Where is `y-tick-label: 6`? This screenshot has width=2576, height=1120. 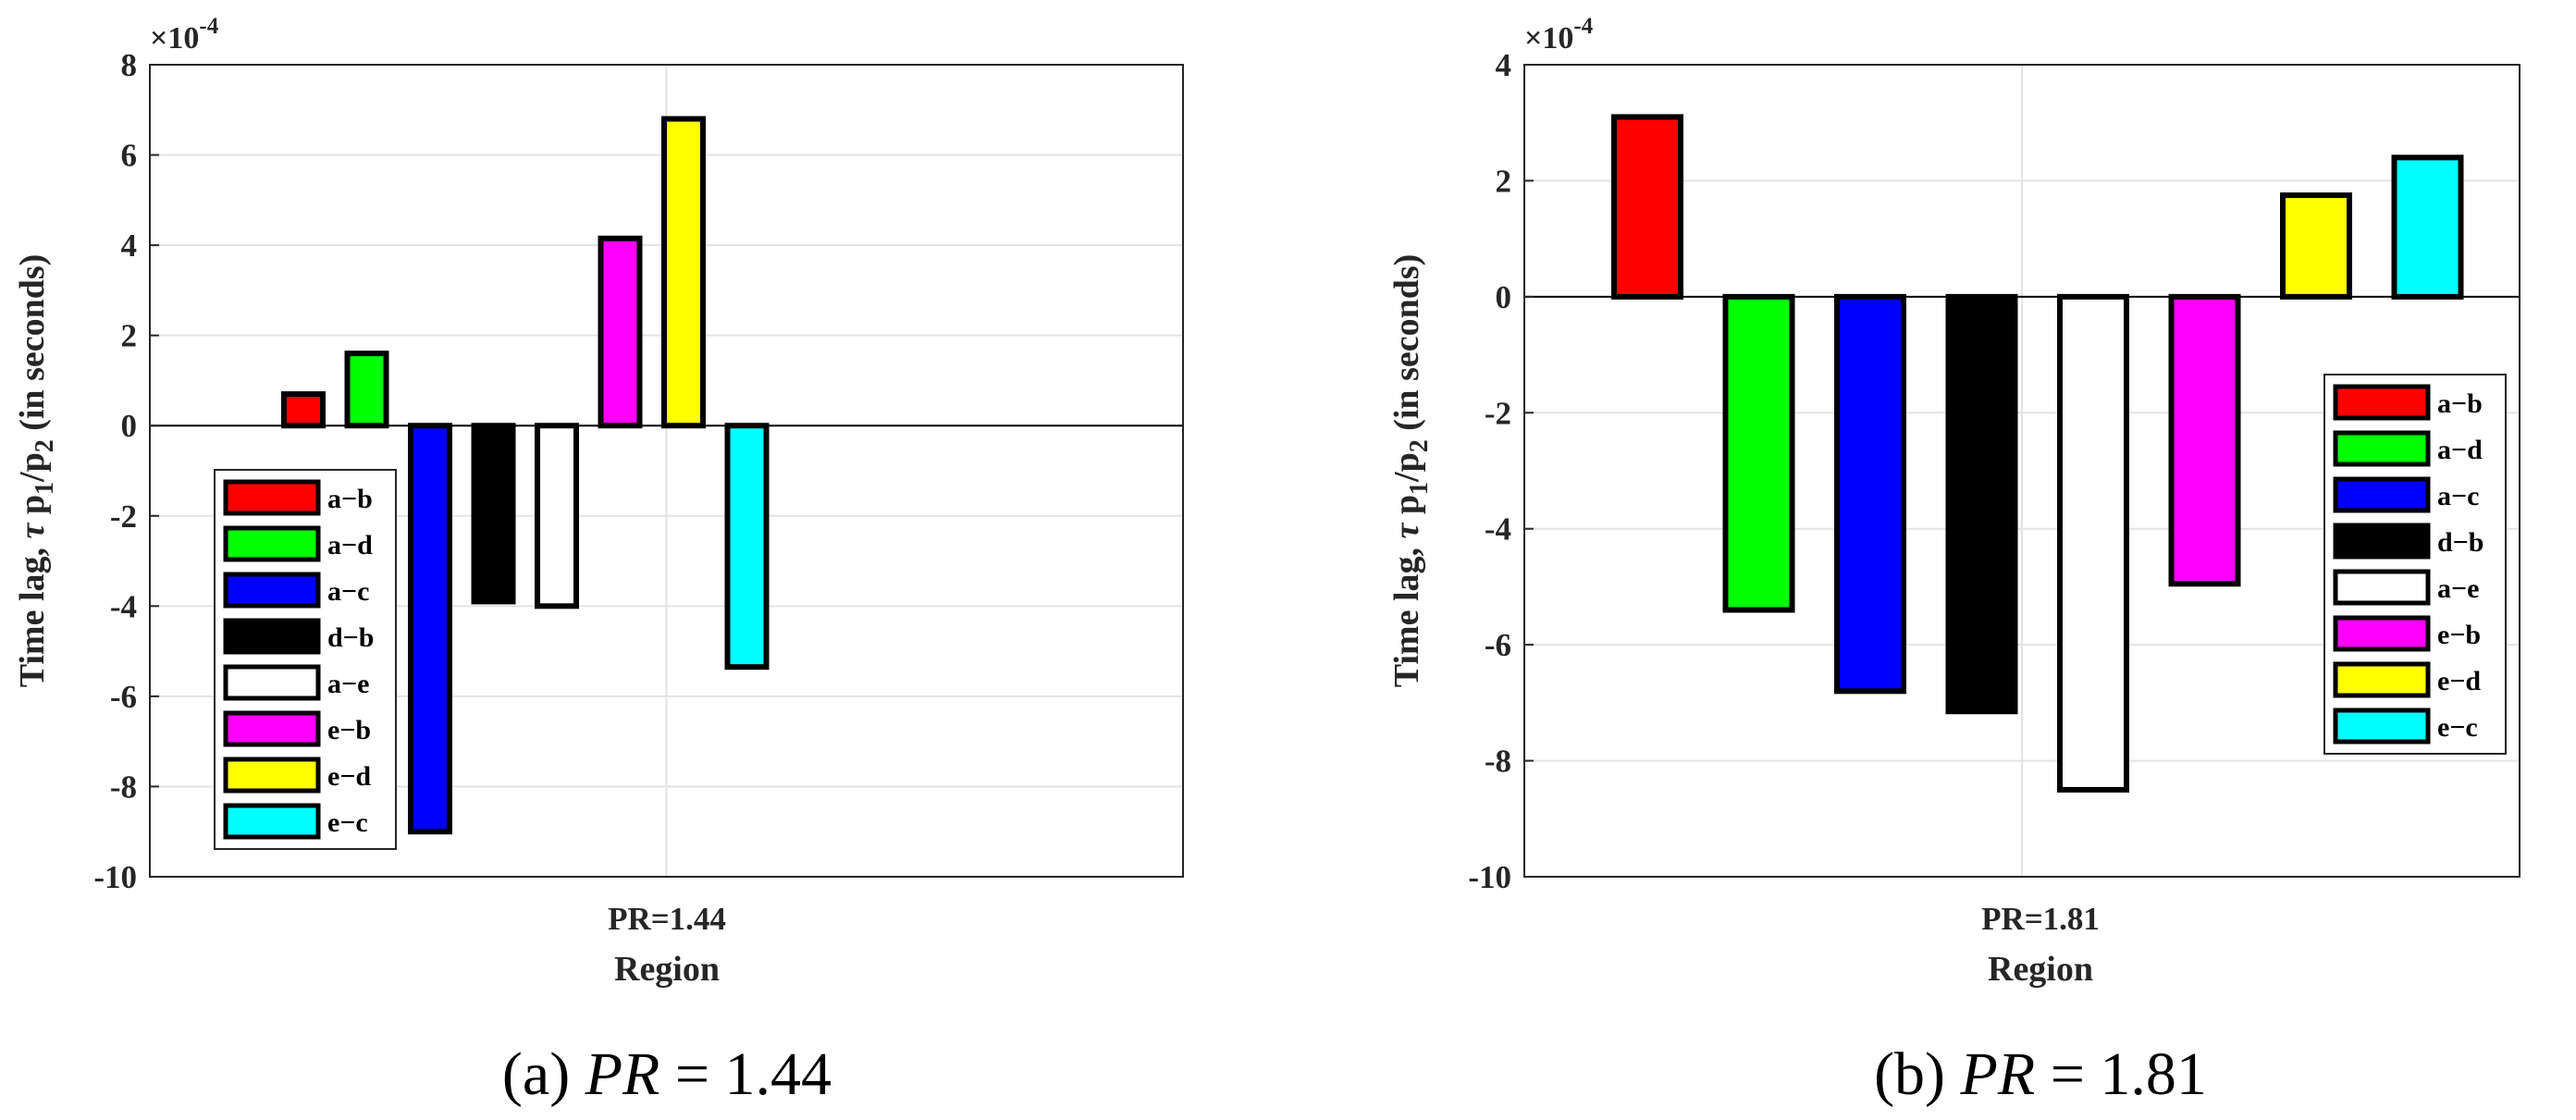 y-tick-label: 6 is located at coordinates (129, 156).